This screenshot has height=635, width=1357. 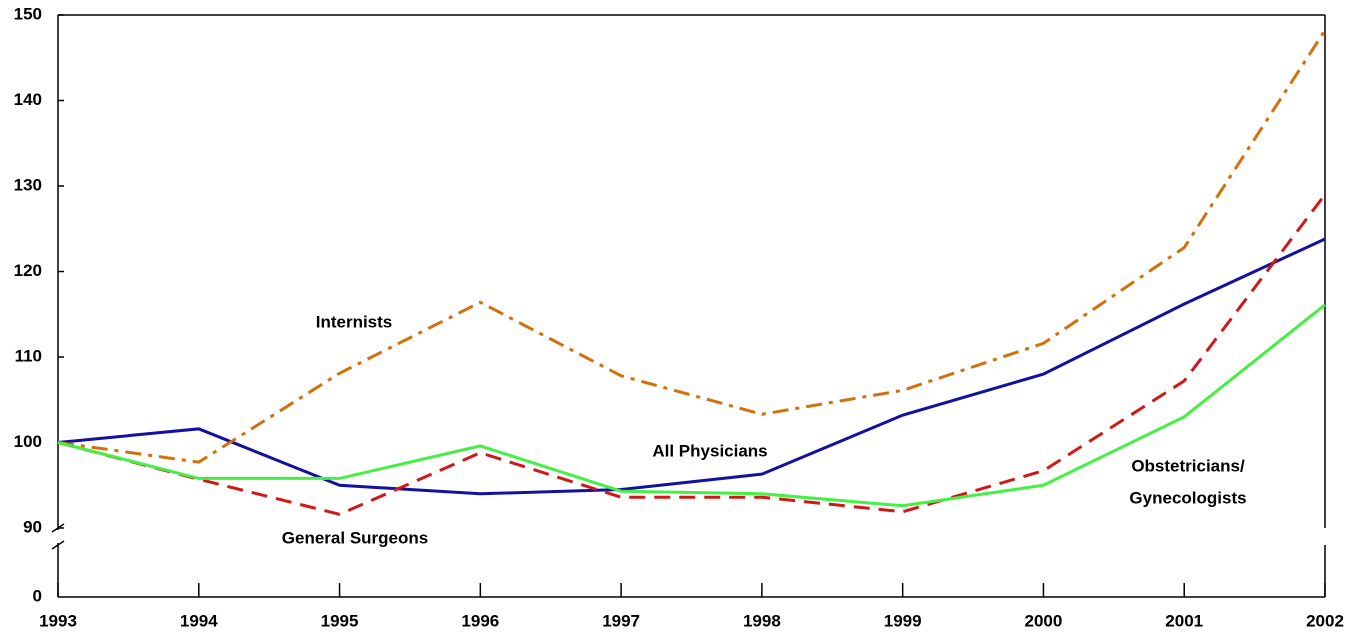 What do you see at coordinates (28, 270) in the screenshot?
I see `y-tick-label: 120` at bounding box center [28, 270].